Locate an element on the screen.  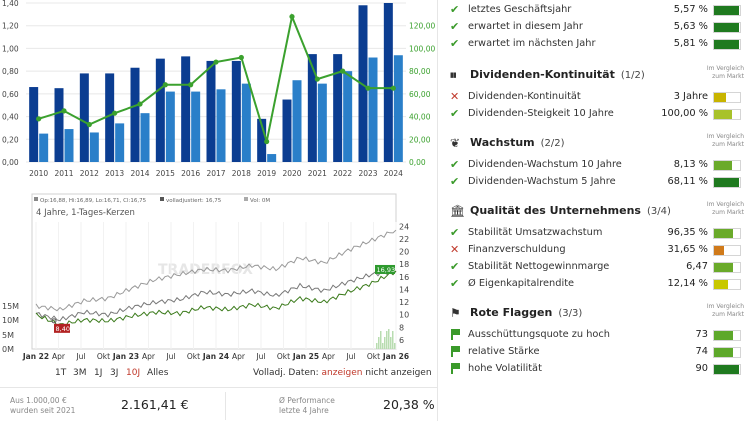
y-tick-left: 1,40 is located at coordinates (10, 4).